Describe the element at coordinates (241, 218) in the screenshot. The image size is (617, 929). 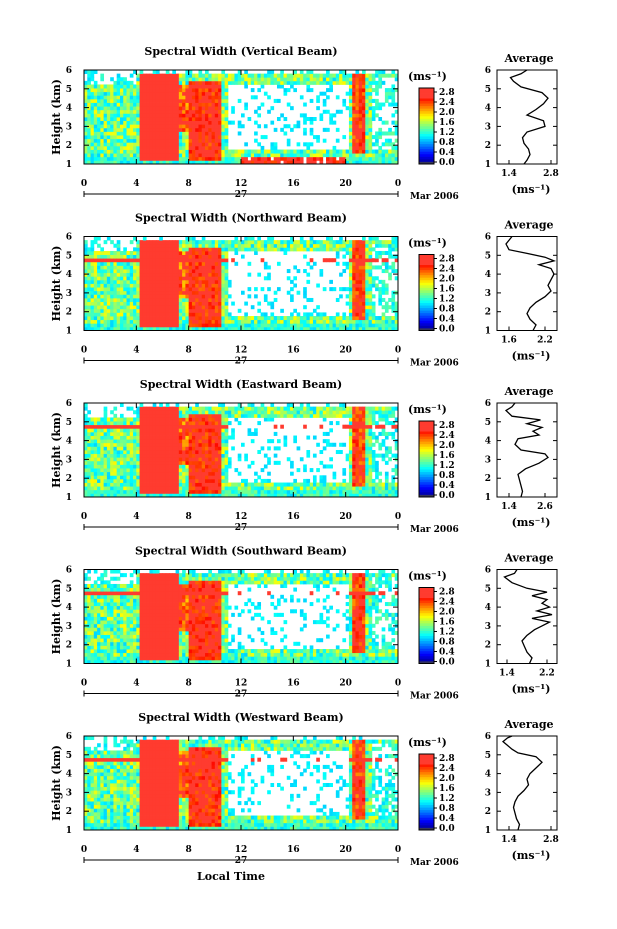
I see `panel-title: Spectral Width (Northward Beam)` at that location.